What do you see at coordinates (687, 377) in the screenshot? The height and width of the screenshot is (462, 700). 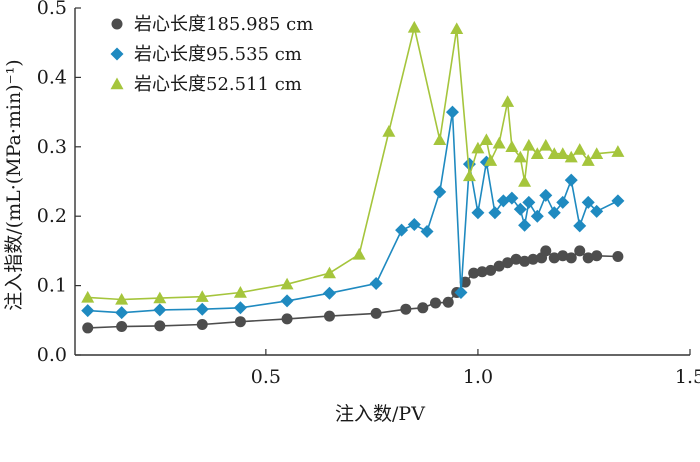 I see `x-tick-label: 1.5` at bounding box center [687, 377].